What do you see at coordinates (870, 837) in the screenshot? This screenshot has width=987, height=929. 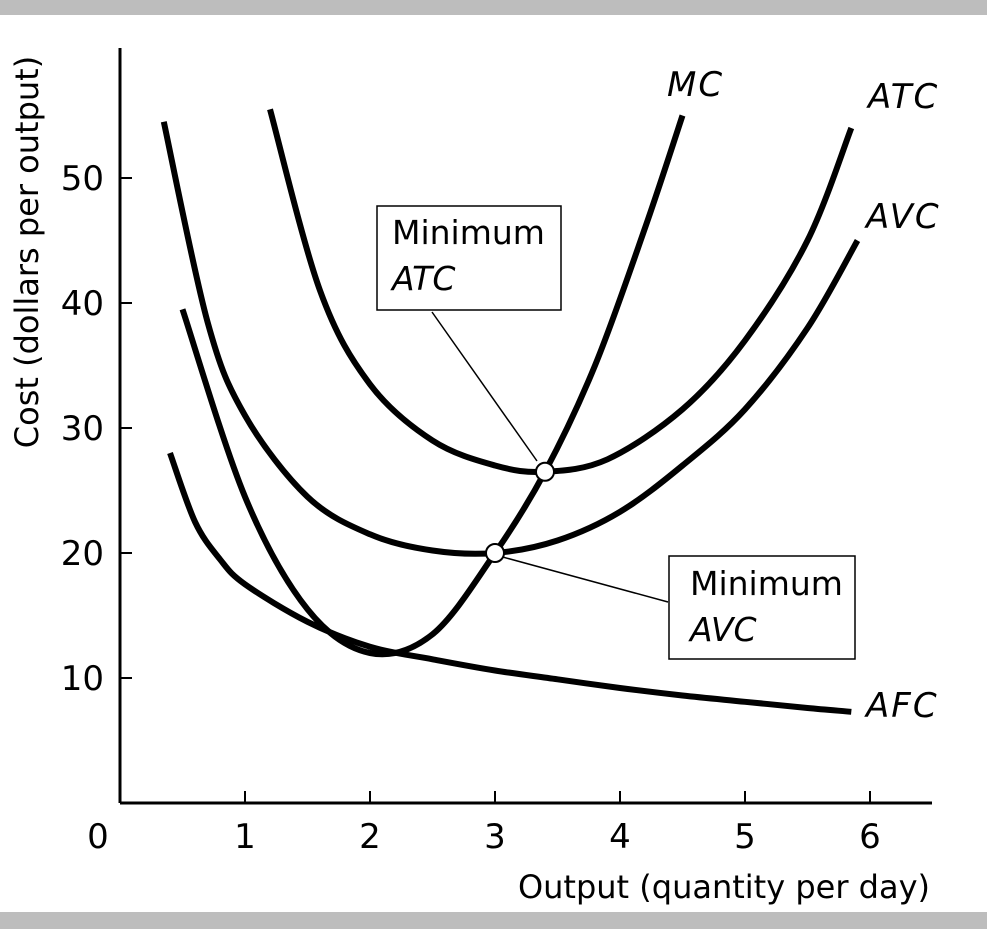 I see `x-tick-label-6: 6` at bounding box center [870, 837].